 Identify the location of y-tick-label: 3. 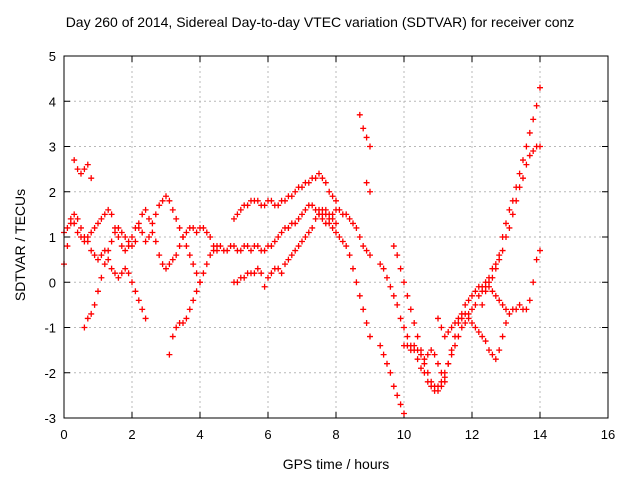
(52, 147).